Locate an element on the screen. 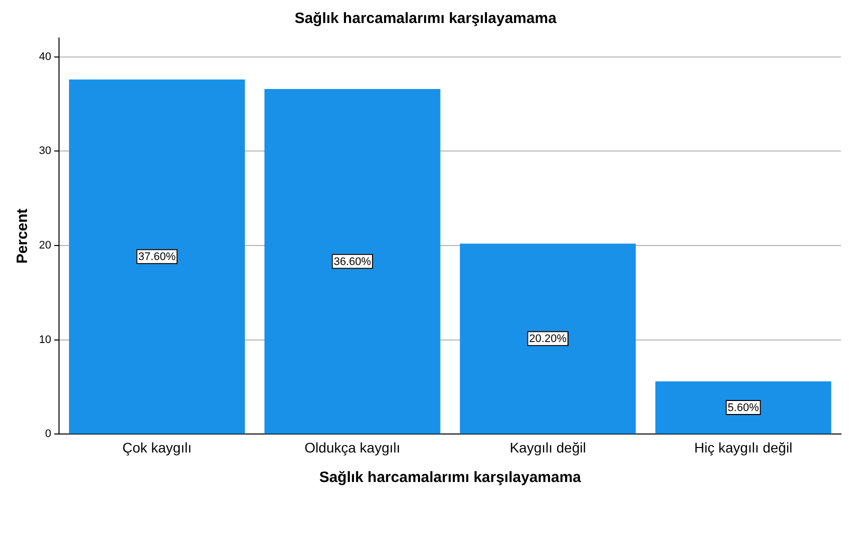 The image size is (849, 551). data-label: 37.60% is located at coordinates (157, 257).